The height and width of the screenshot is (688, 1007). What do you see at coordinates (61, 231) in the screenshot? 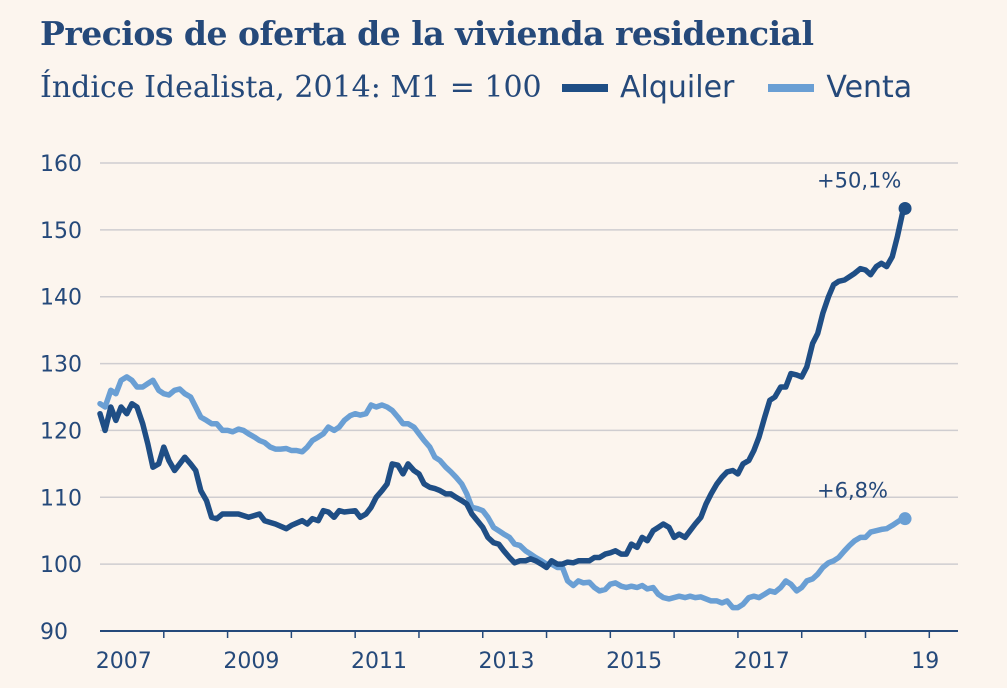
I see `y-tick-label-150: 150` at bounding box center [61, 231].